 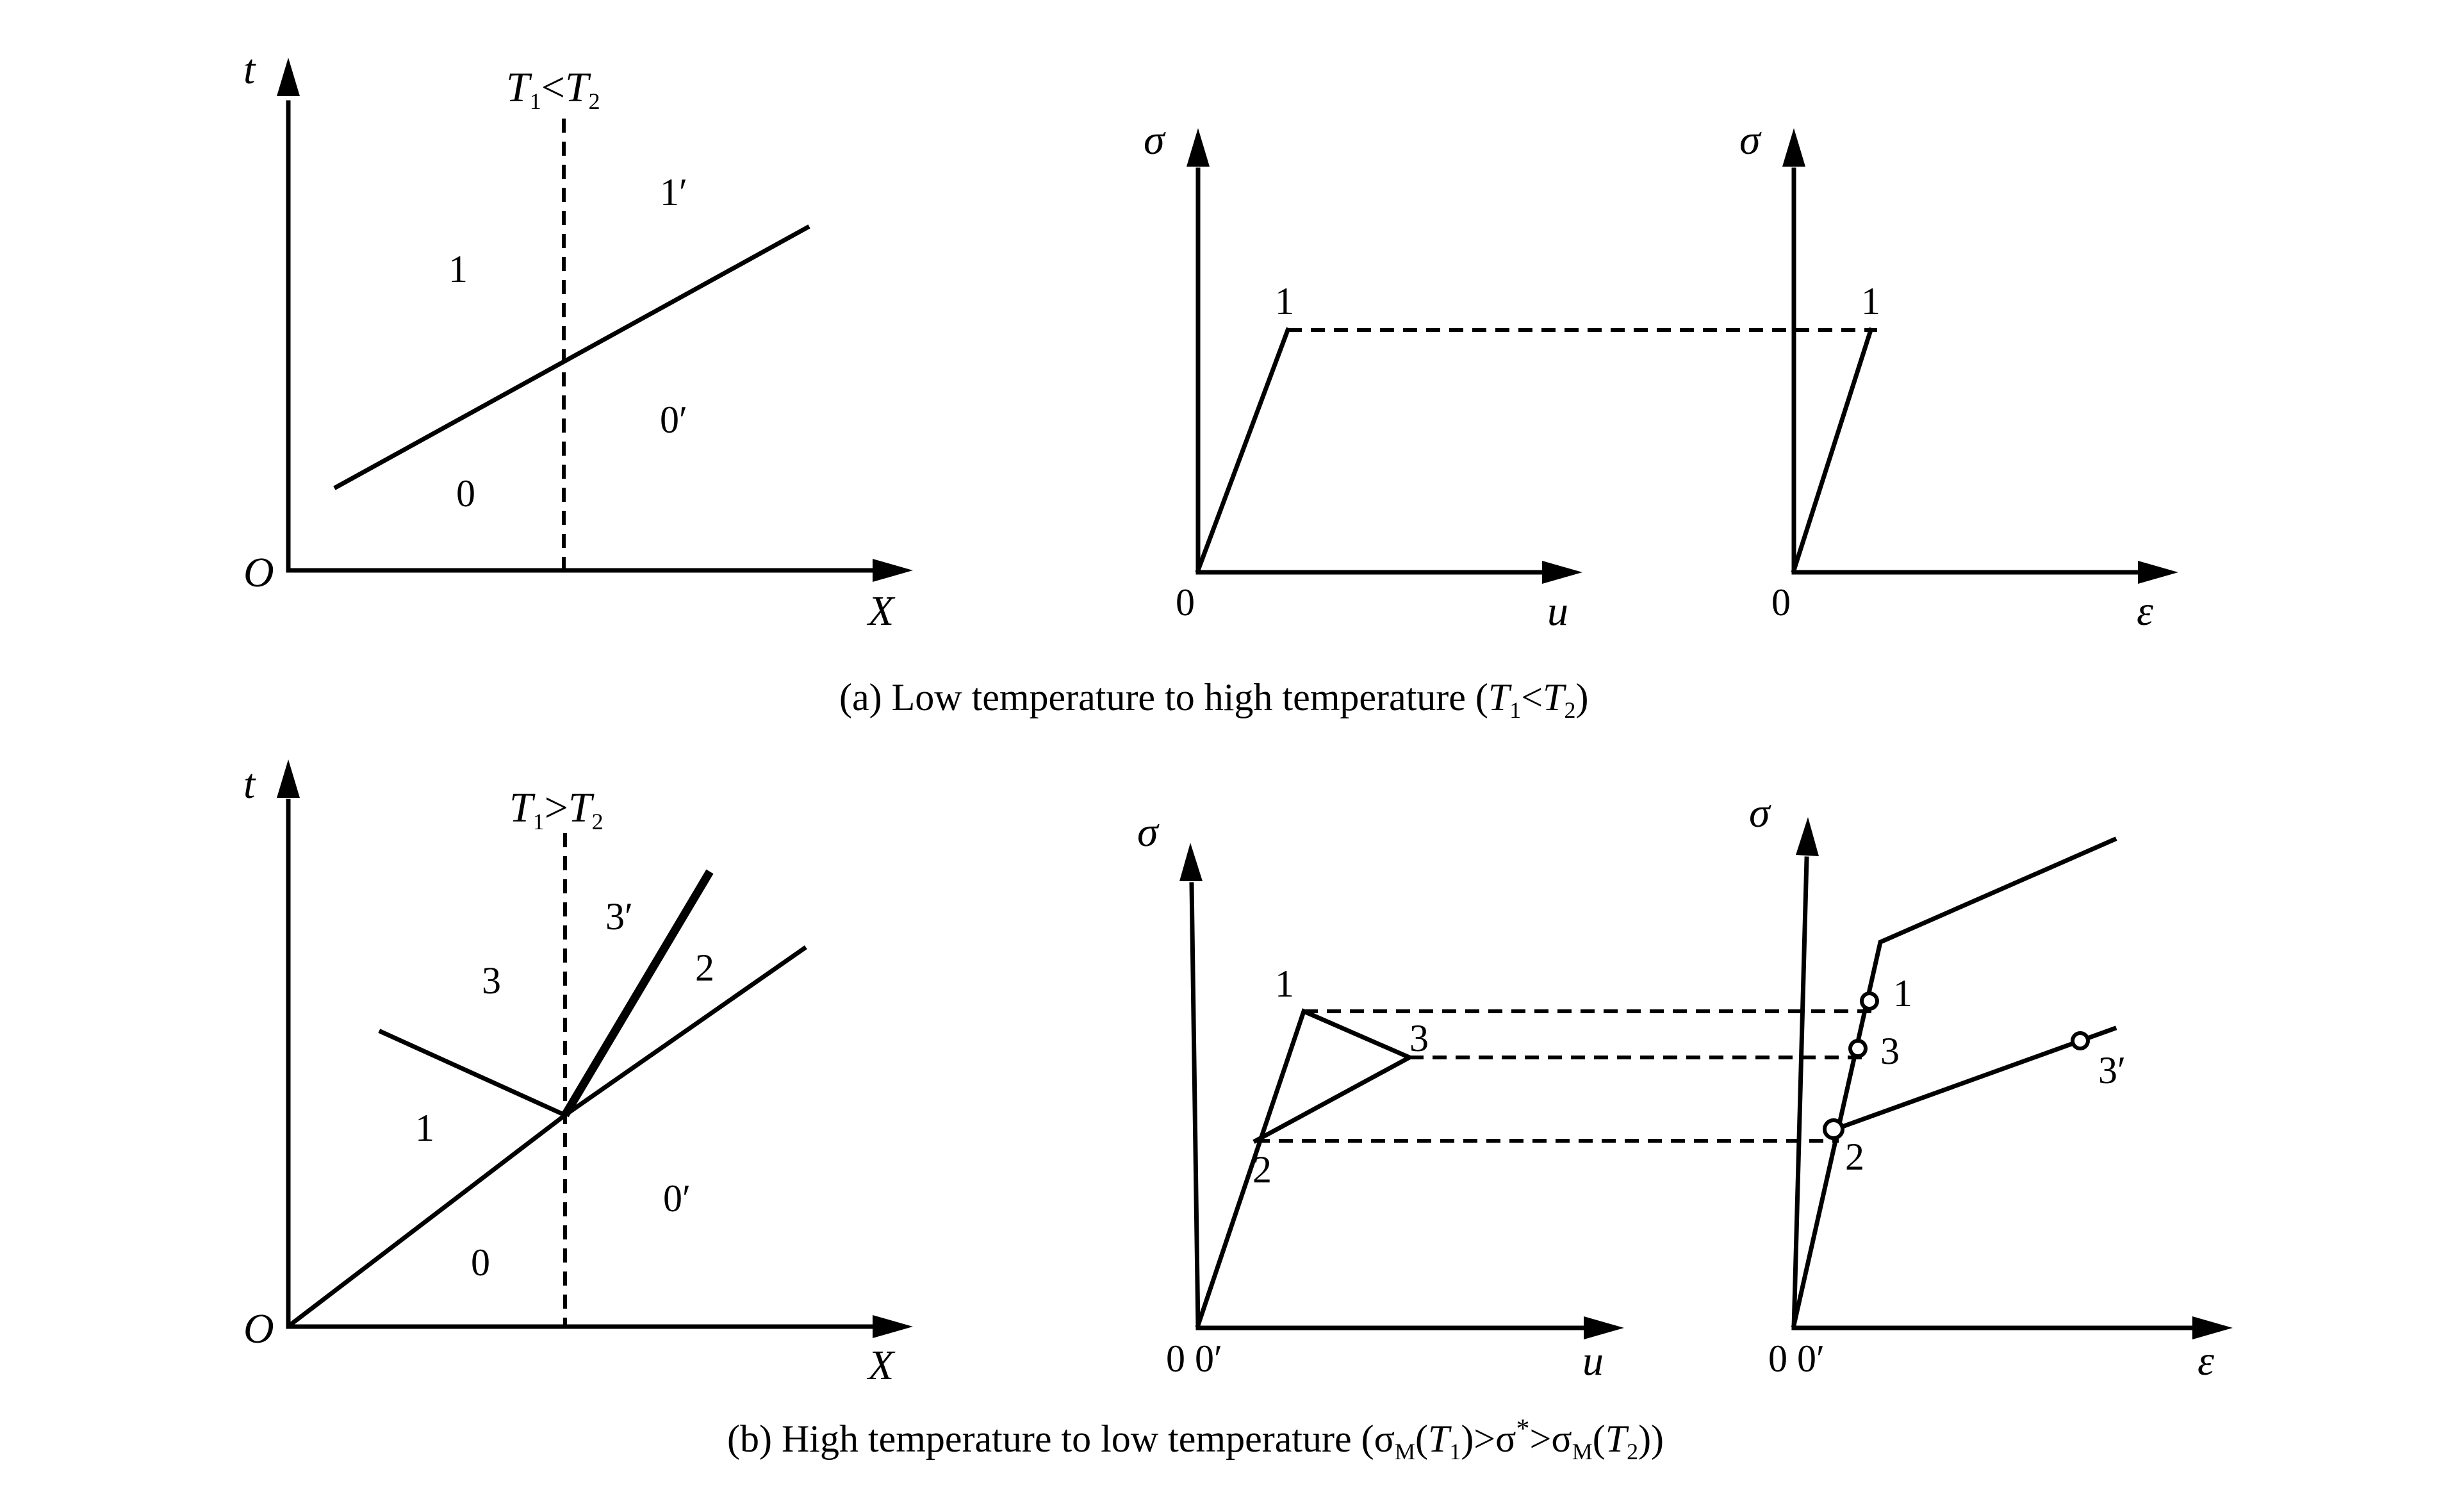 What do you see at coordinates (1508, 1096) in the screenshot?
I see `stress-displacement-b: σ u 0 0′ 1 3 2` at bounding box center [1508, 1096].